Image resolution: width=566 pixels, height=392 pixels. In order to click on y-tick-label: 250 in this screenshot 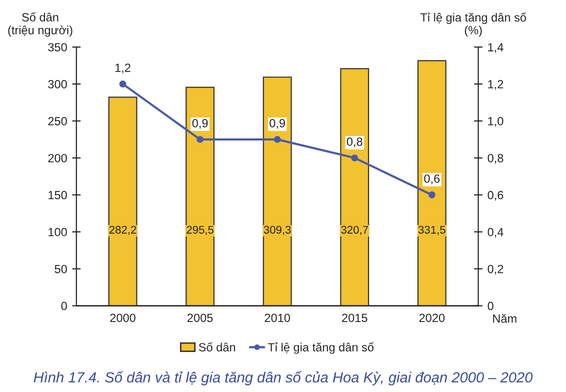, I will do `click(57, 121)`.